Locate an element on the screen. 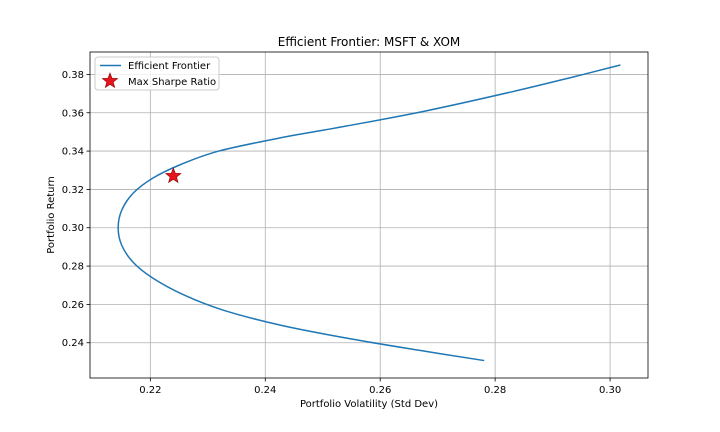 Image resolution: width=720 pixels, height=432 pixels. legend-box is located at coordinates (157, 73).